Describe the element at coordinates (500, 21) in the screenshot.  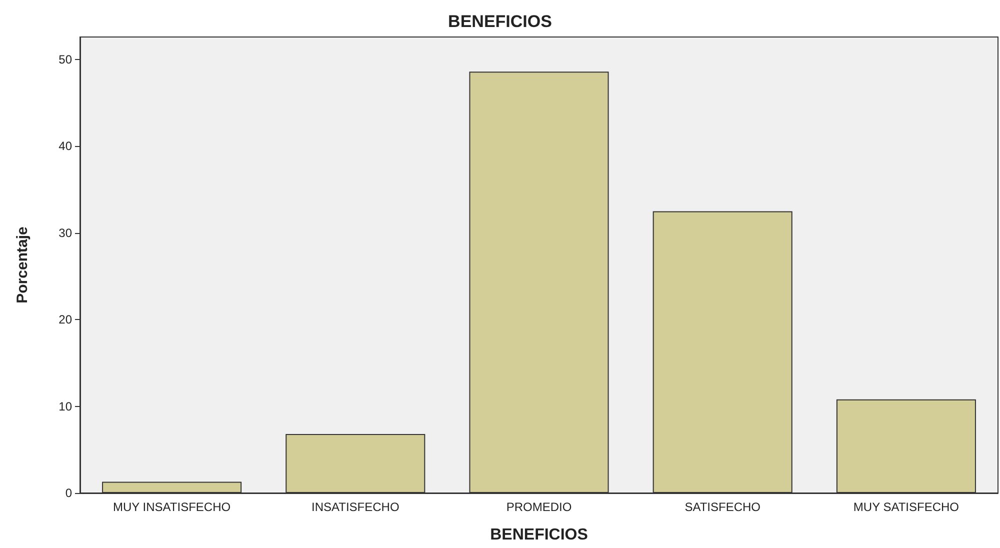
I see `chart-title: BENEFICIOS` at that location.